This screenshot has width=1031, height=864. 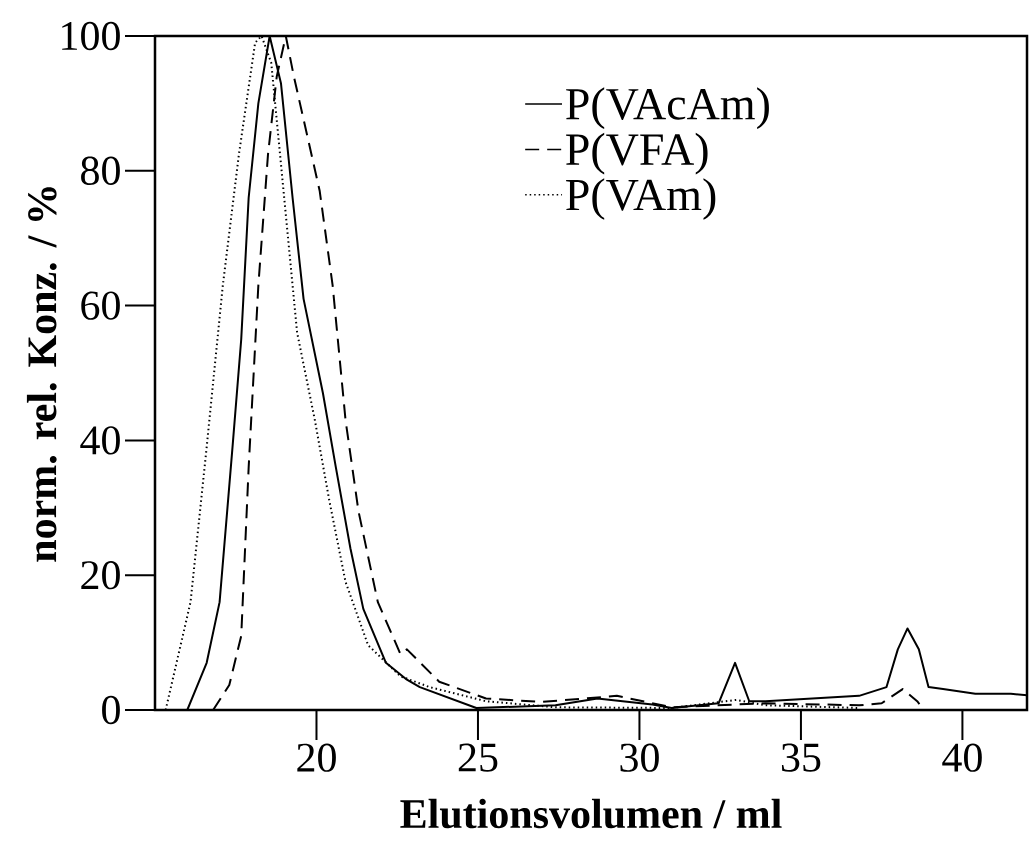 What do you see at coordinates (591, 813) in the screenshot?
I see `x-axis-title: Elutionsvolumen / ml` at bounding box center [591, 813].